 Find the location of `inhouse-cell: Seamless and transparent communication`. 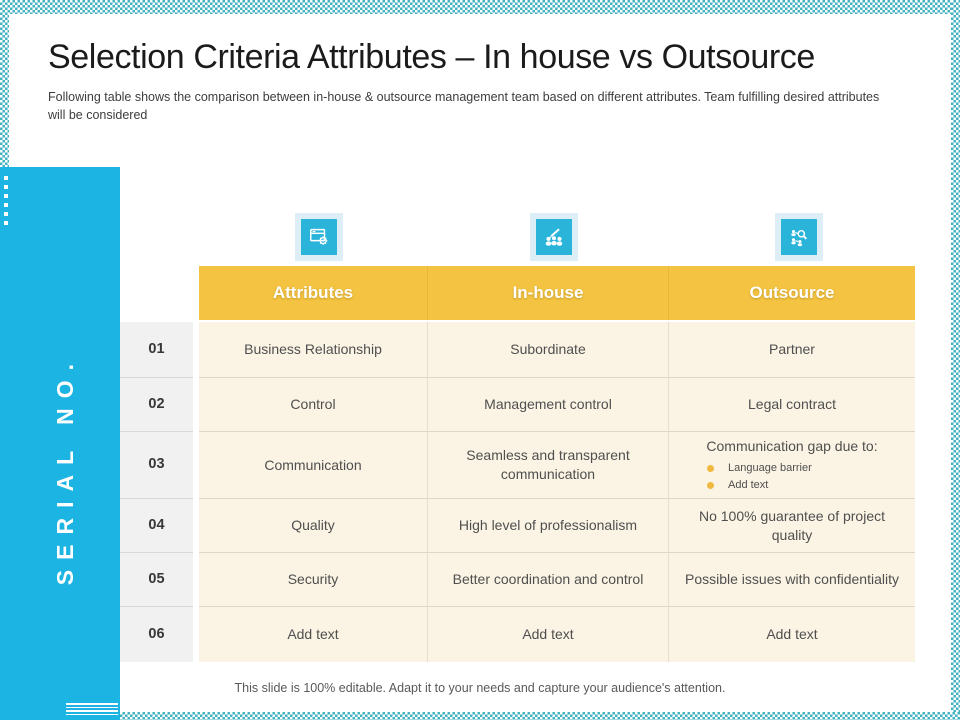

inhouse-cell: Seamless and transparent communication is located at coordinates (547, 465).